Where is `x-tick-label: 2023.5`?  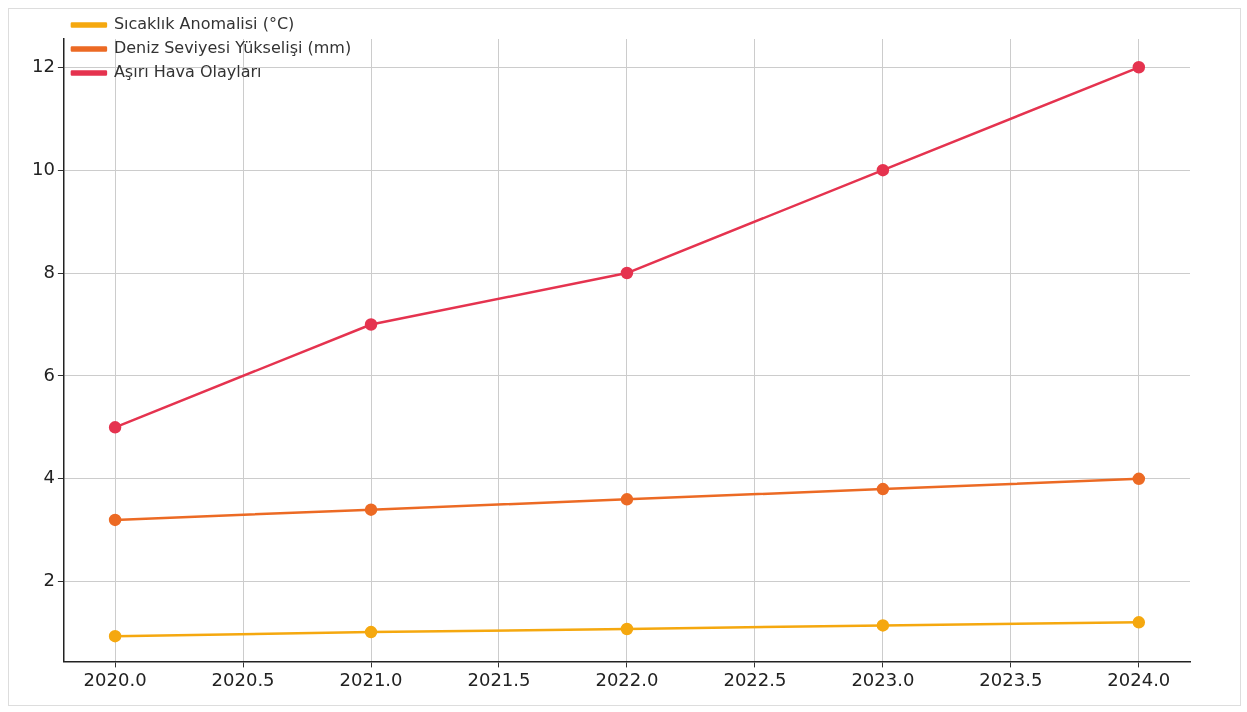
x-tick-label: 2023.5 is located at coordinates (1011, 679).